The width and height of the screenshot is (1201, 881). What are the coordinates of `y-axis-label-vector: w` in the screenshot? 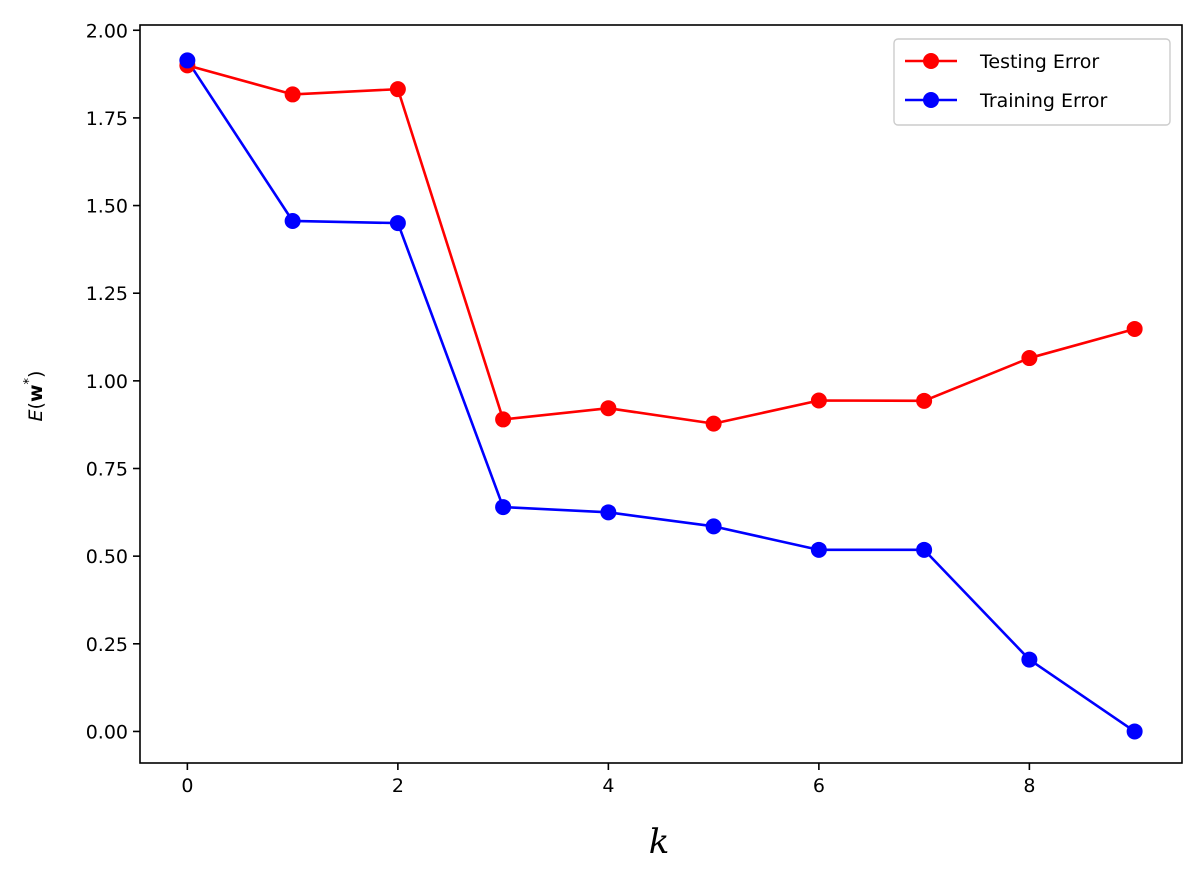 It's located at (36, 393).